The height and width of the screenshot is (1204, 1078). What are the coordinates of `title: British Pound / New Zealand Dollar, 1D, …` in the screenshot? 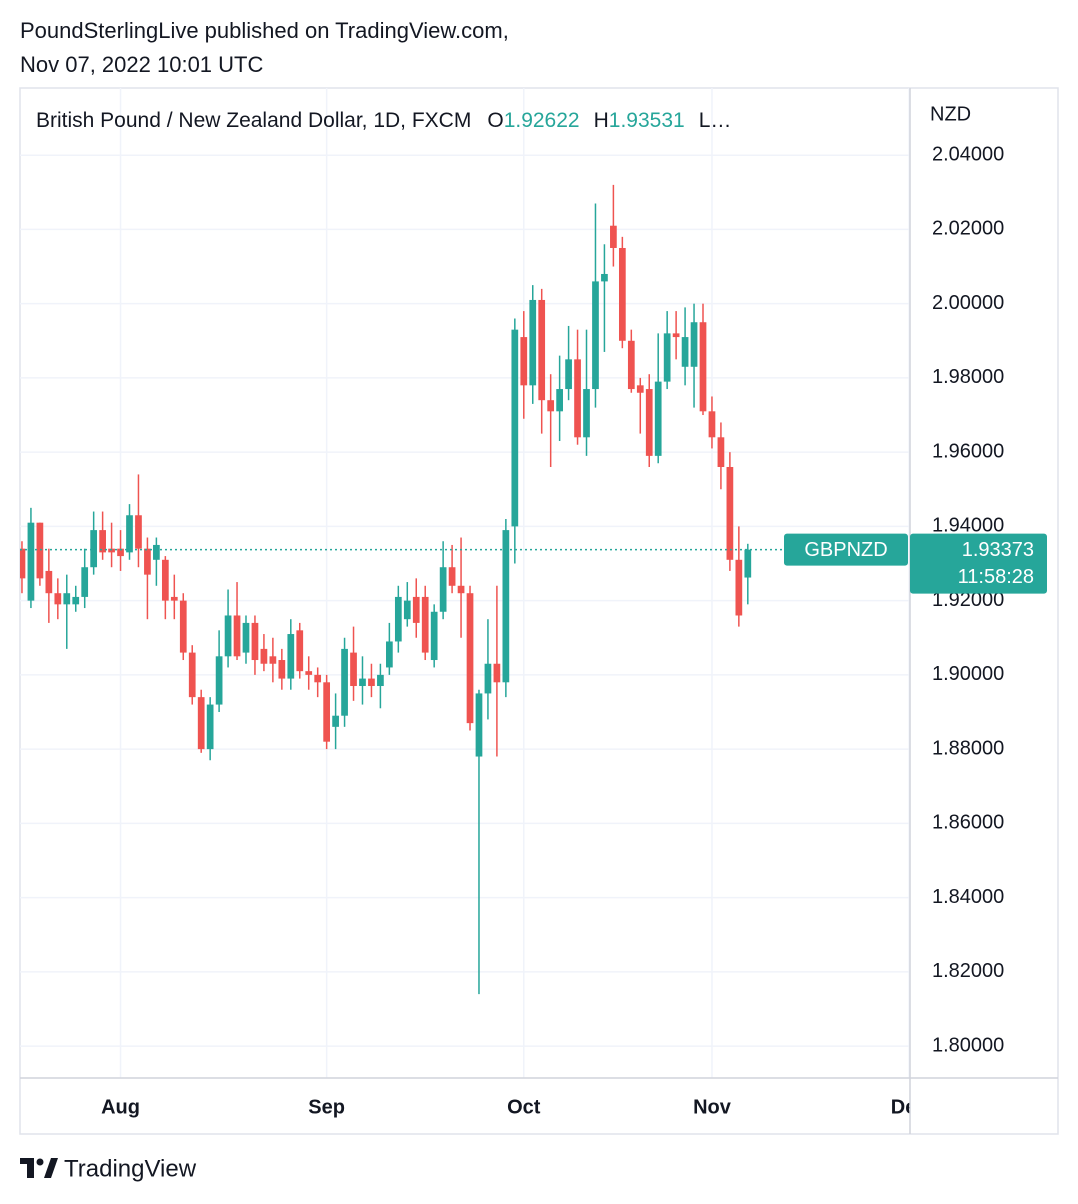 It's located at (253, 120).